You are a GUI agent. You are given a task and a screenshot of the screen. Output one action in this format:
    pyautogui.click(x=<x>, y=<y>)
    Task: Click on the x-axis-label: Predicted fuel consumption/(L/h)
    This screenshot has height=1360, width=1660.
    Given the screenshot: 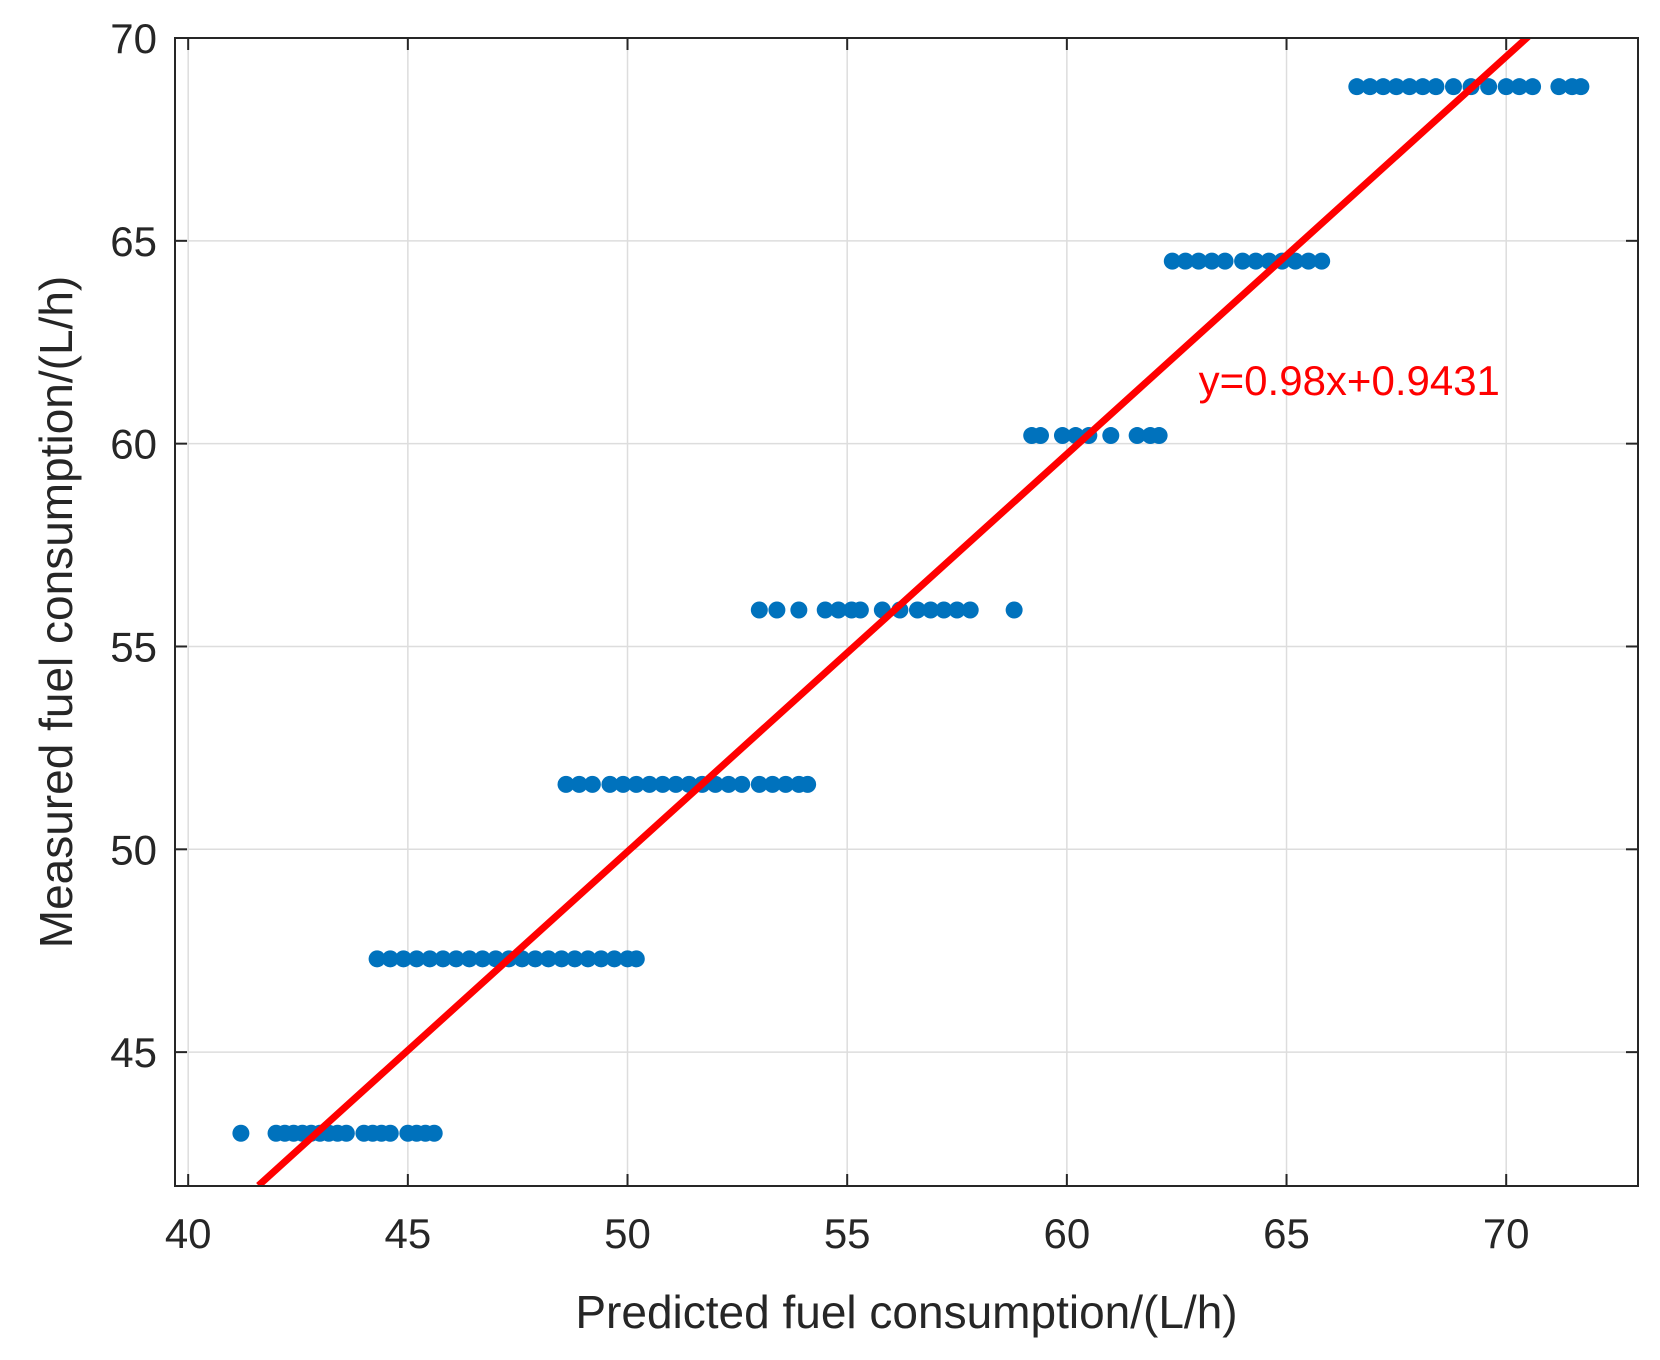 What is the action you would take?
    pyautogui.click(x=906, y=1312)
    